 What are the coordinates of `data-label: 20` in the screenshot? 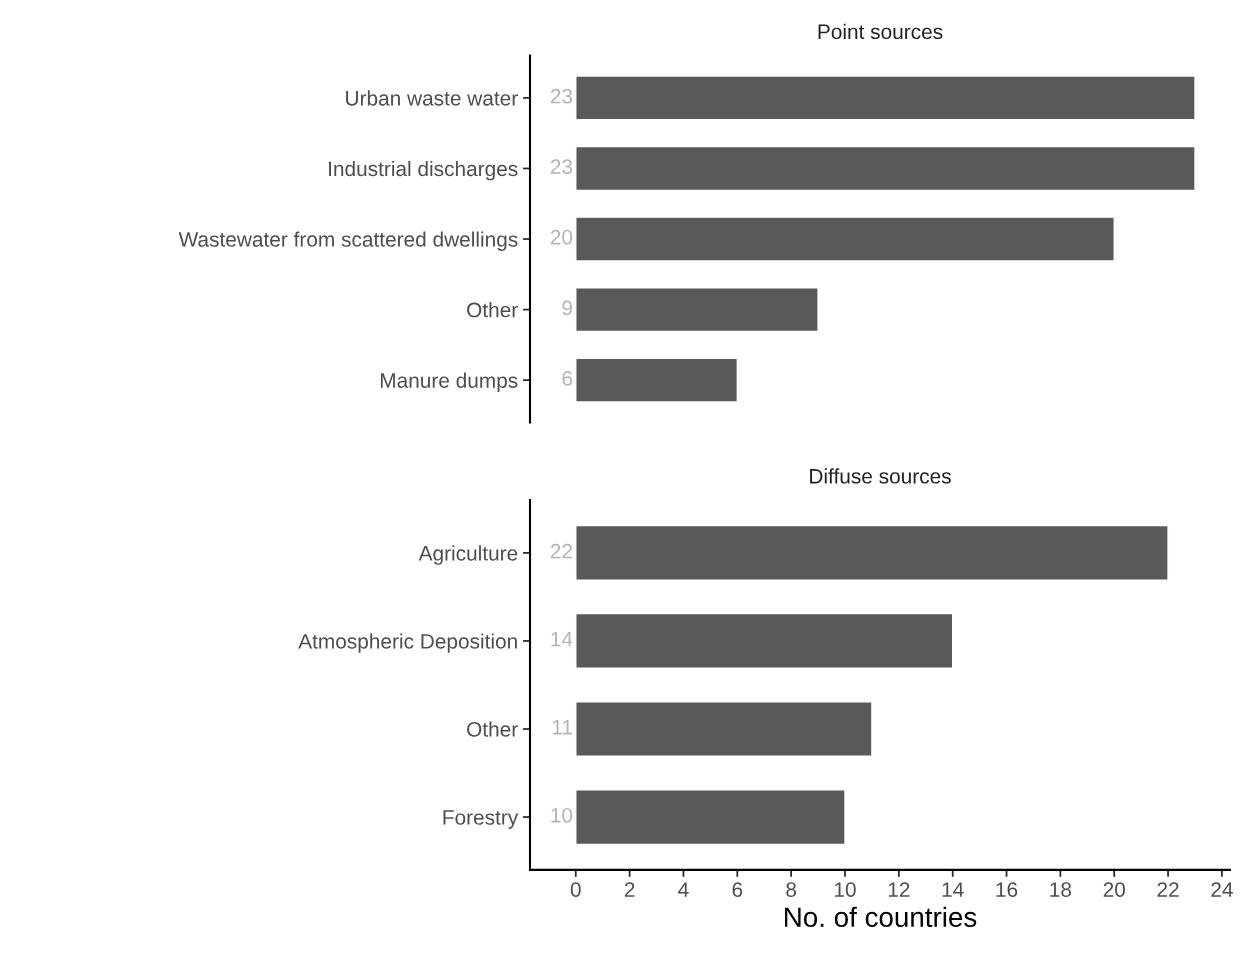 It's located at (561, 237).